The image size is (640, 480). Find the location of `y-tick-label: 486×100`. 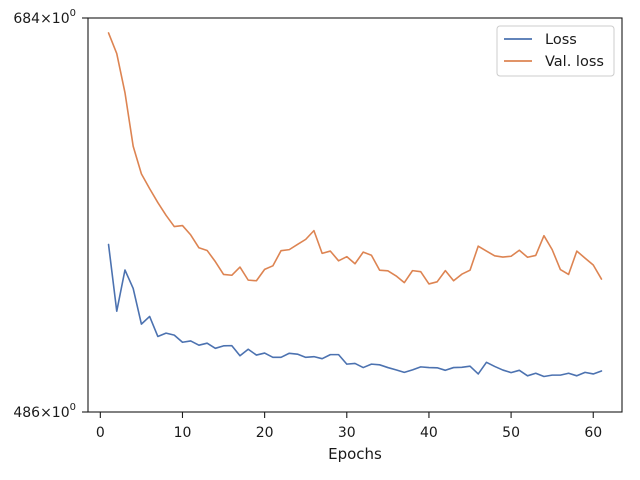

y-tick-label: 486×100 is located at coordinates (44, 411).